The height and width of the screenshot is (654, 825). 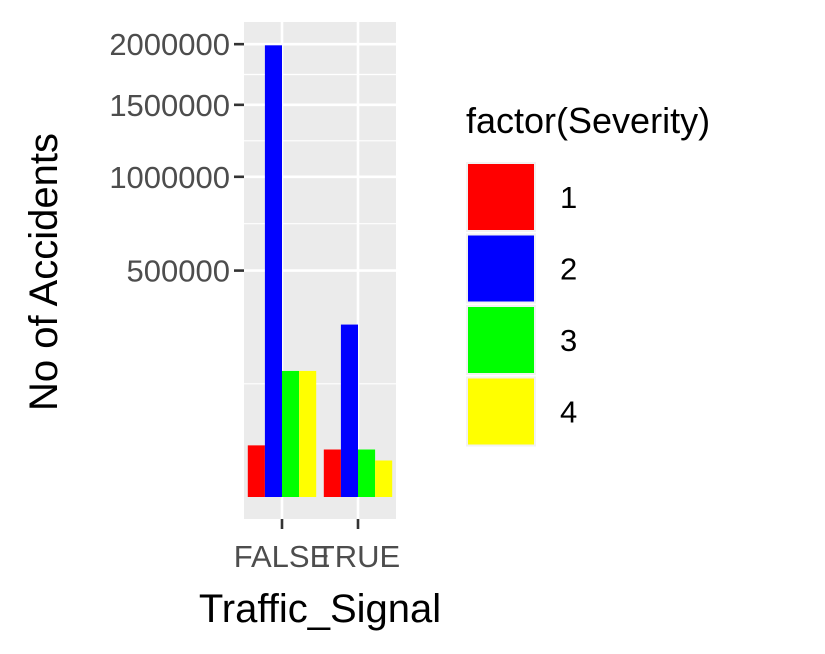 I want to click on legend-label-2: 2, so click(x=568, y=269).